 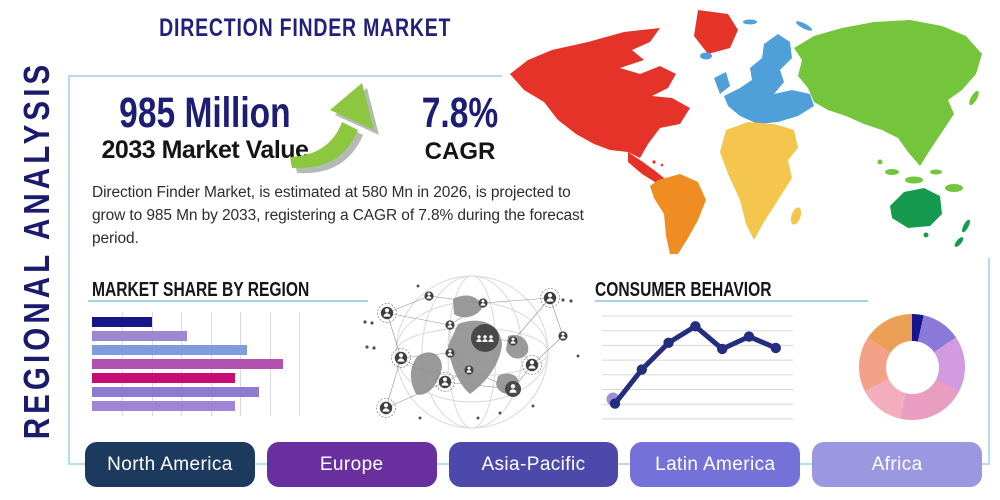 What do you see at coordinates (460, 151) in the screenshot?
I see `cagr-caption: CAGR` at bounding box center [460, 151].